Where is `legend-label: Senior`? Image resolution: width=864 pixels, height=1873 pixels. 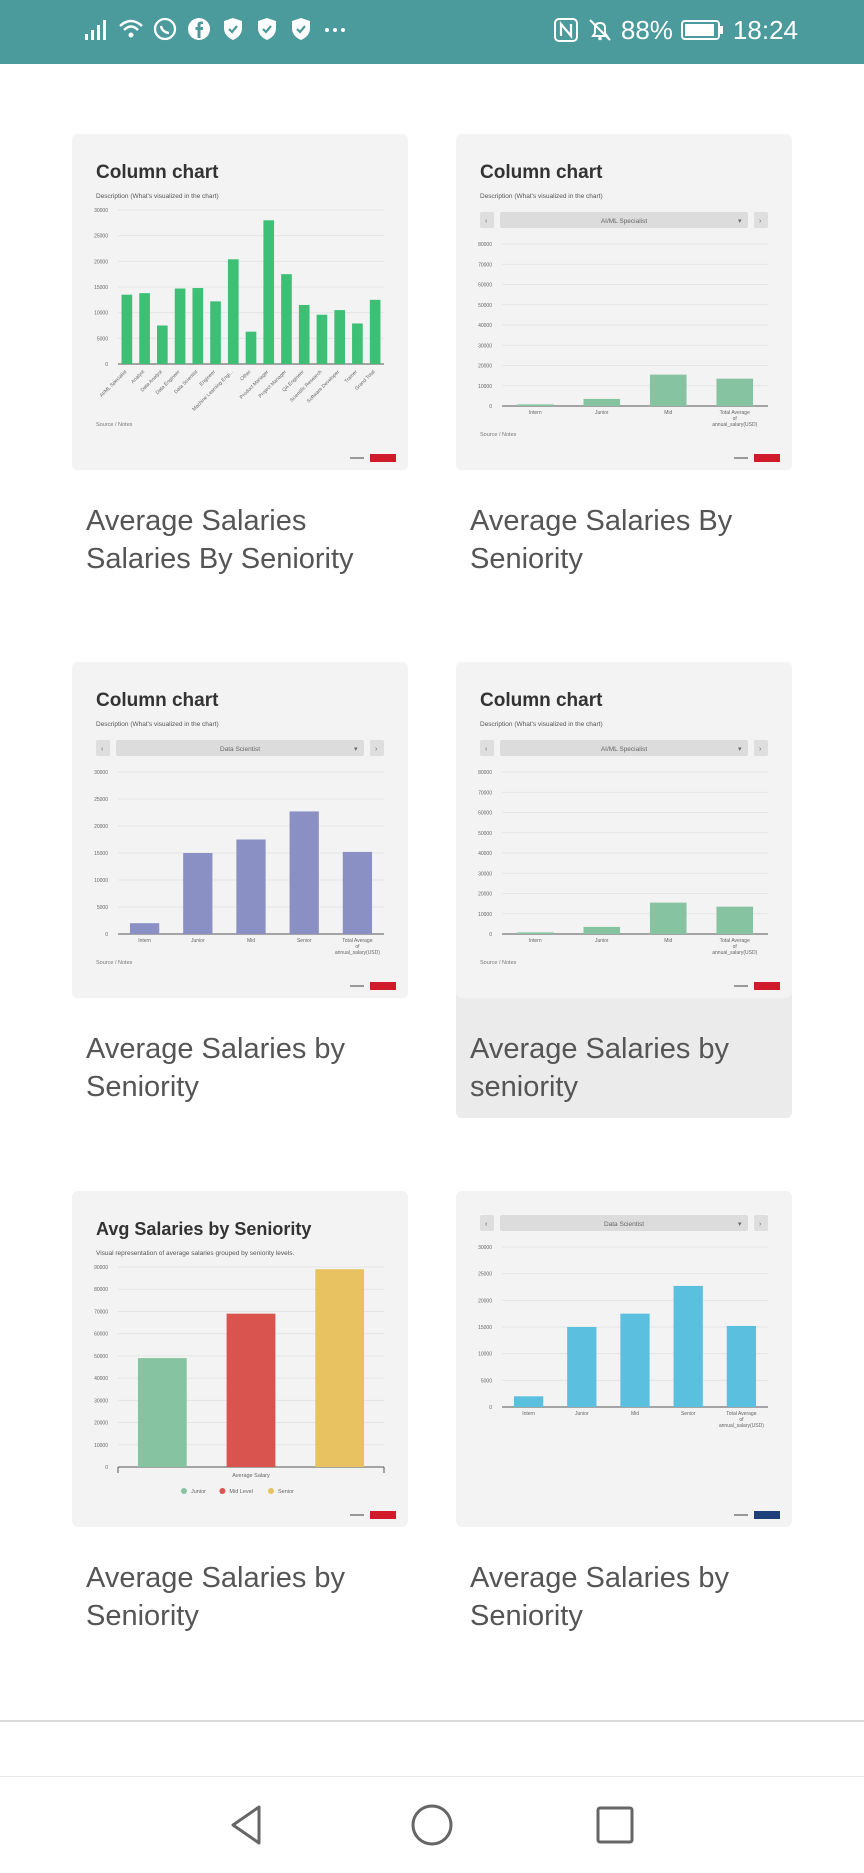 legend-label: Senior is located at coordinates (286, 1492).